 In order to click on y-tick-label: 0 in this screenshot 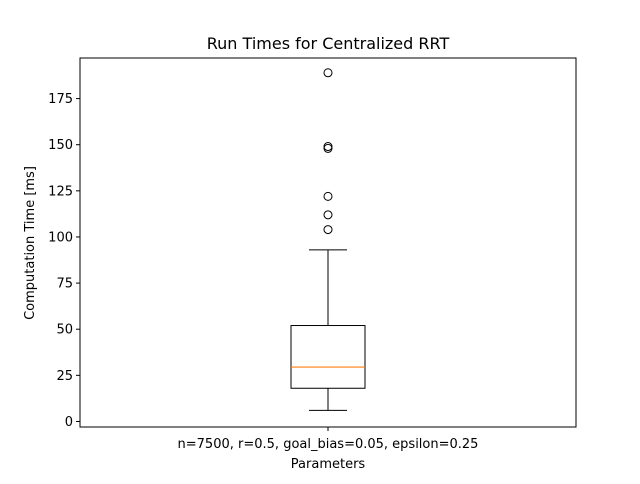, I will do `click(69, 422)`.